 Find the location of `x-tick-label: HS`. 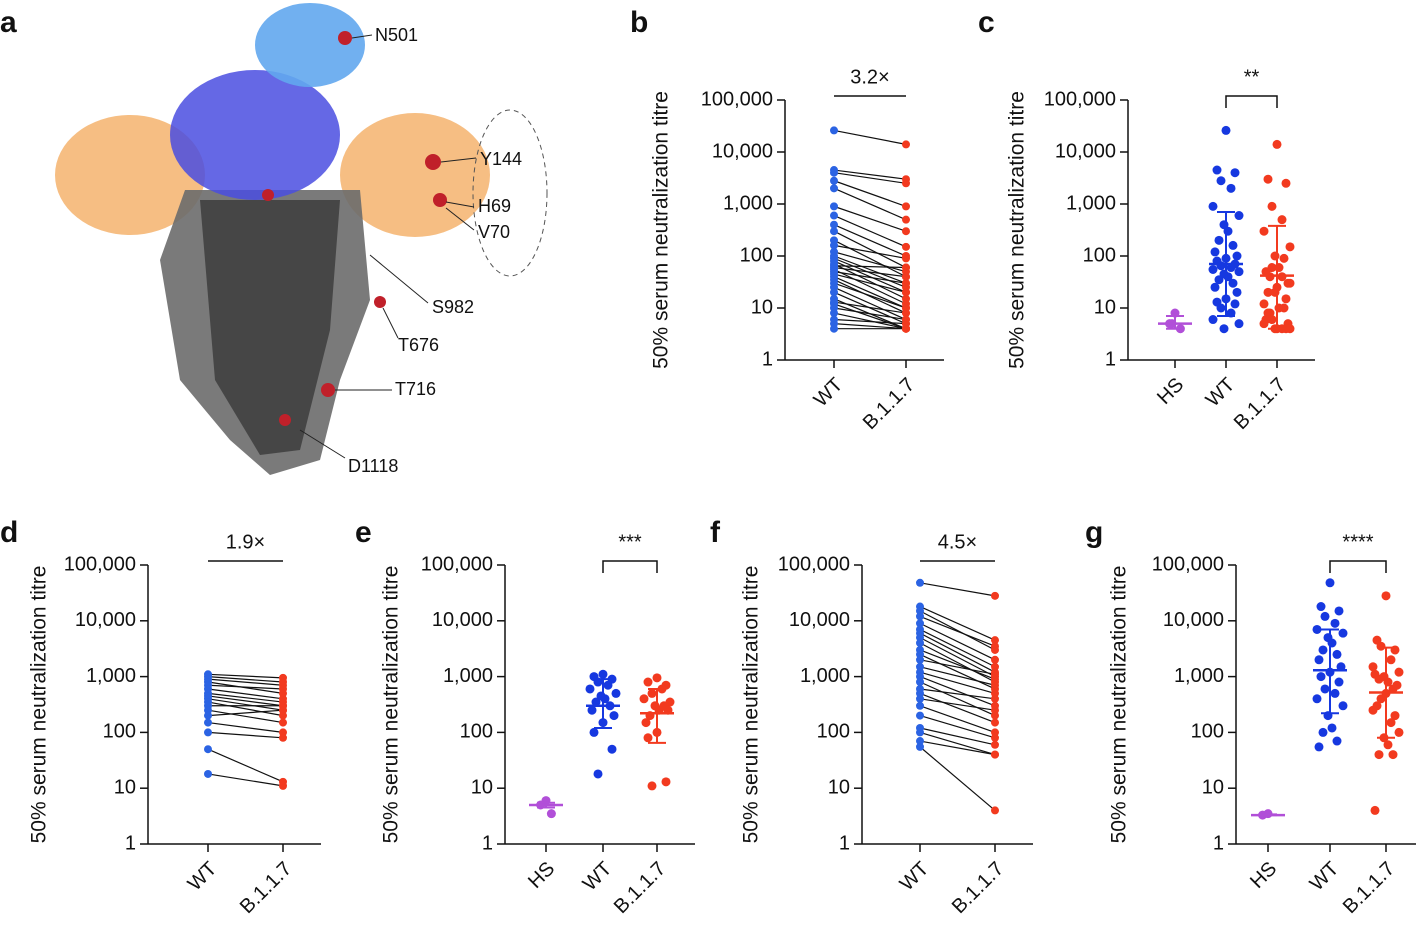

x-tick-label: HS is located at coordinates (1170, 391).